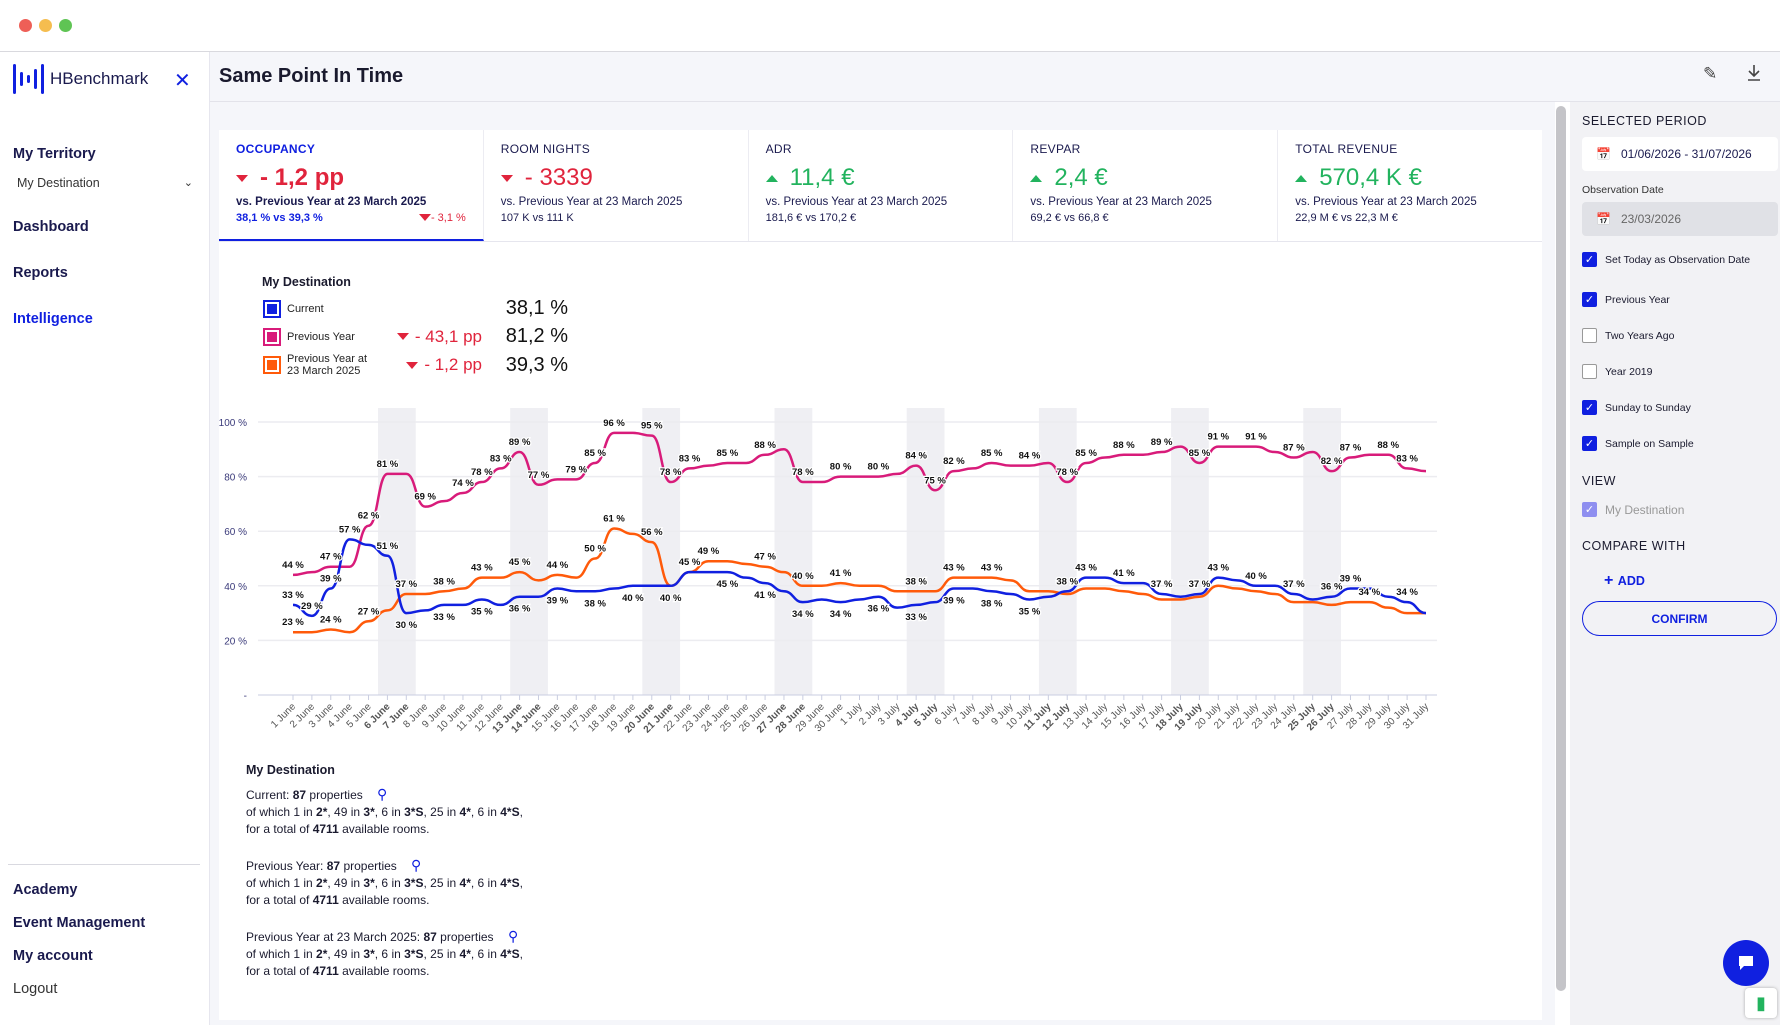 The height and width of the screenshot is (1025, 1780). Describe the element at coordinates (1679, 618) in the screenshot. I see `confirm-button: CONFIRM` at that location.